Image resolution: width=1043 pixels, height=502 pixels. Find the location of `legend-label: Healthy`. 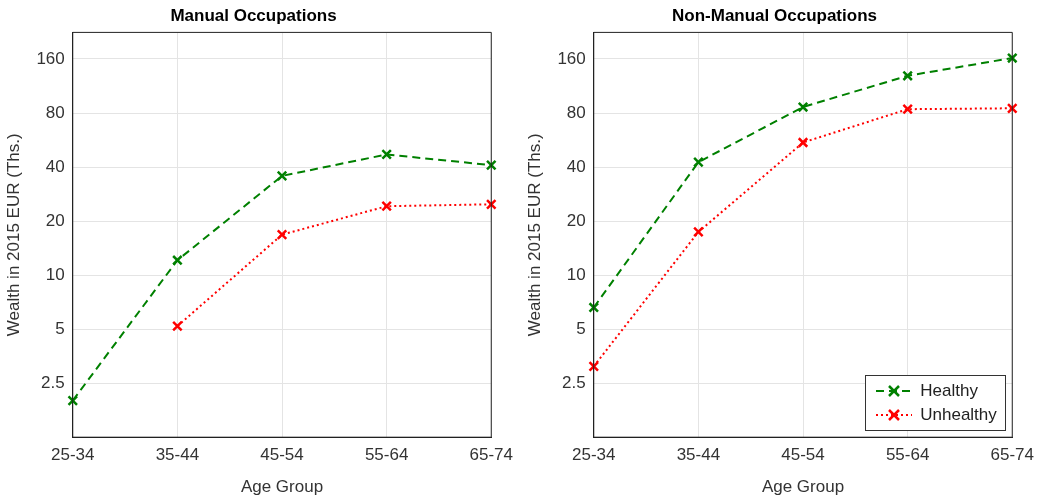

legend-label: Healthy is located at coordinates (949, 391).